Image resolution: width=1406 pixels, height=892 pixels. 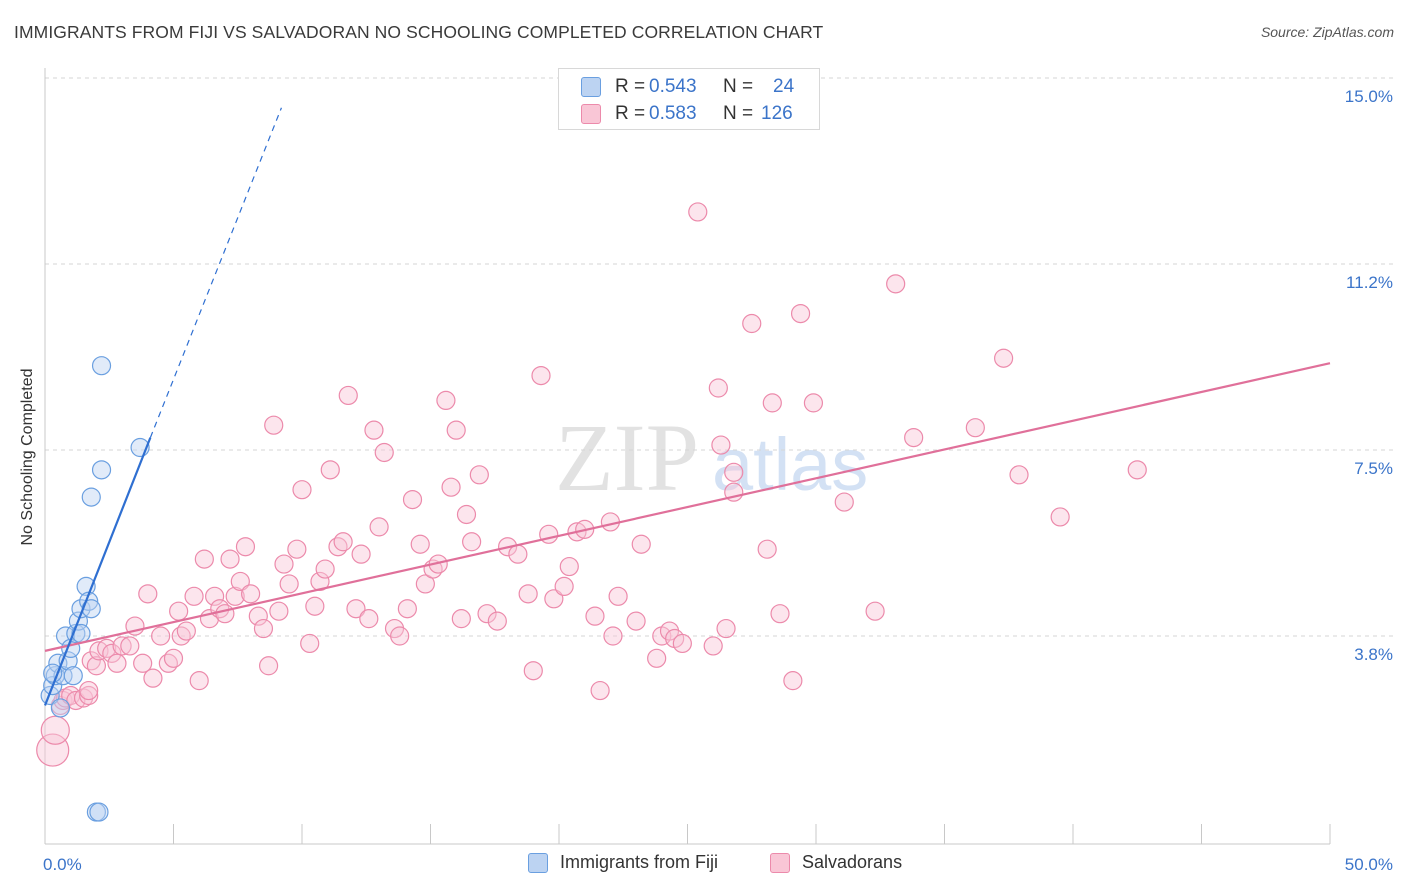 What do you see at coordinates (852, 862) in the screenshot?
I see `legend-label-salvadoran: Salvadorans` at bounding box center [852, 862].